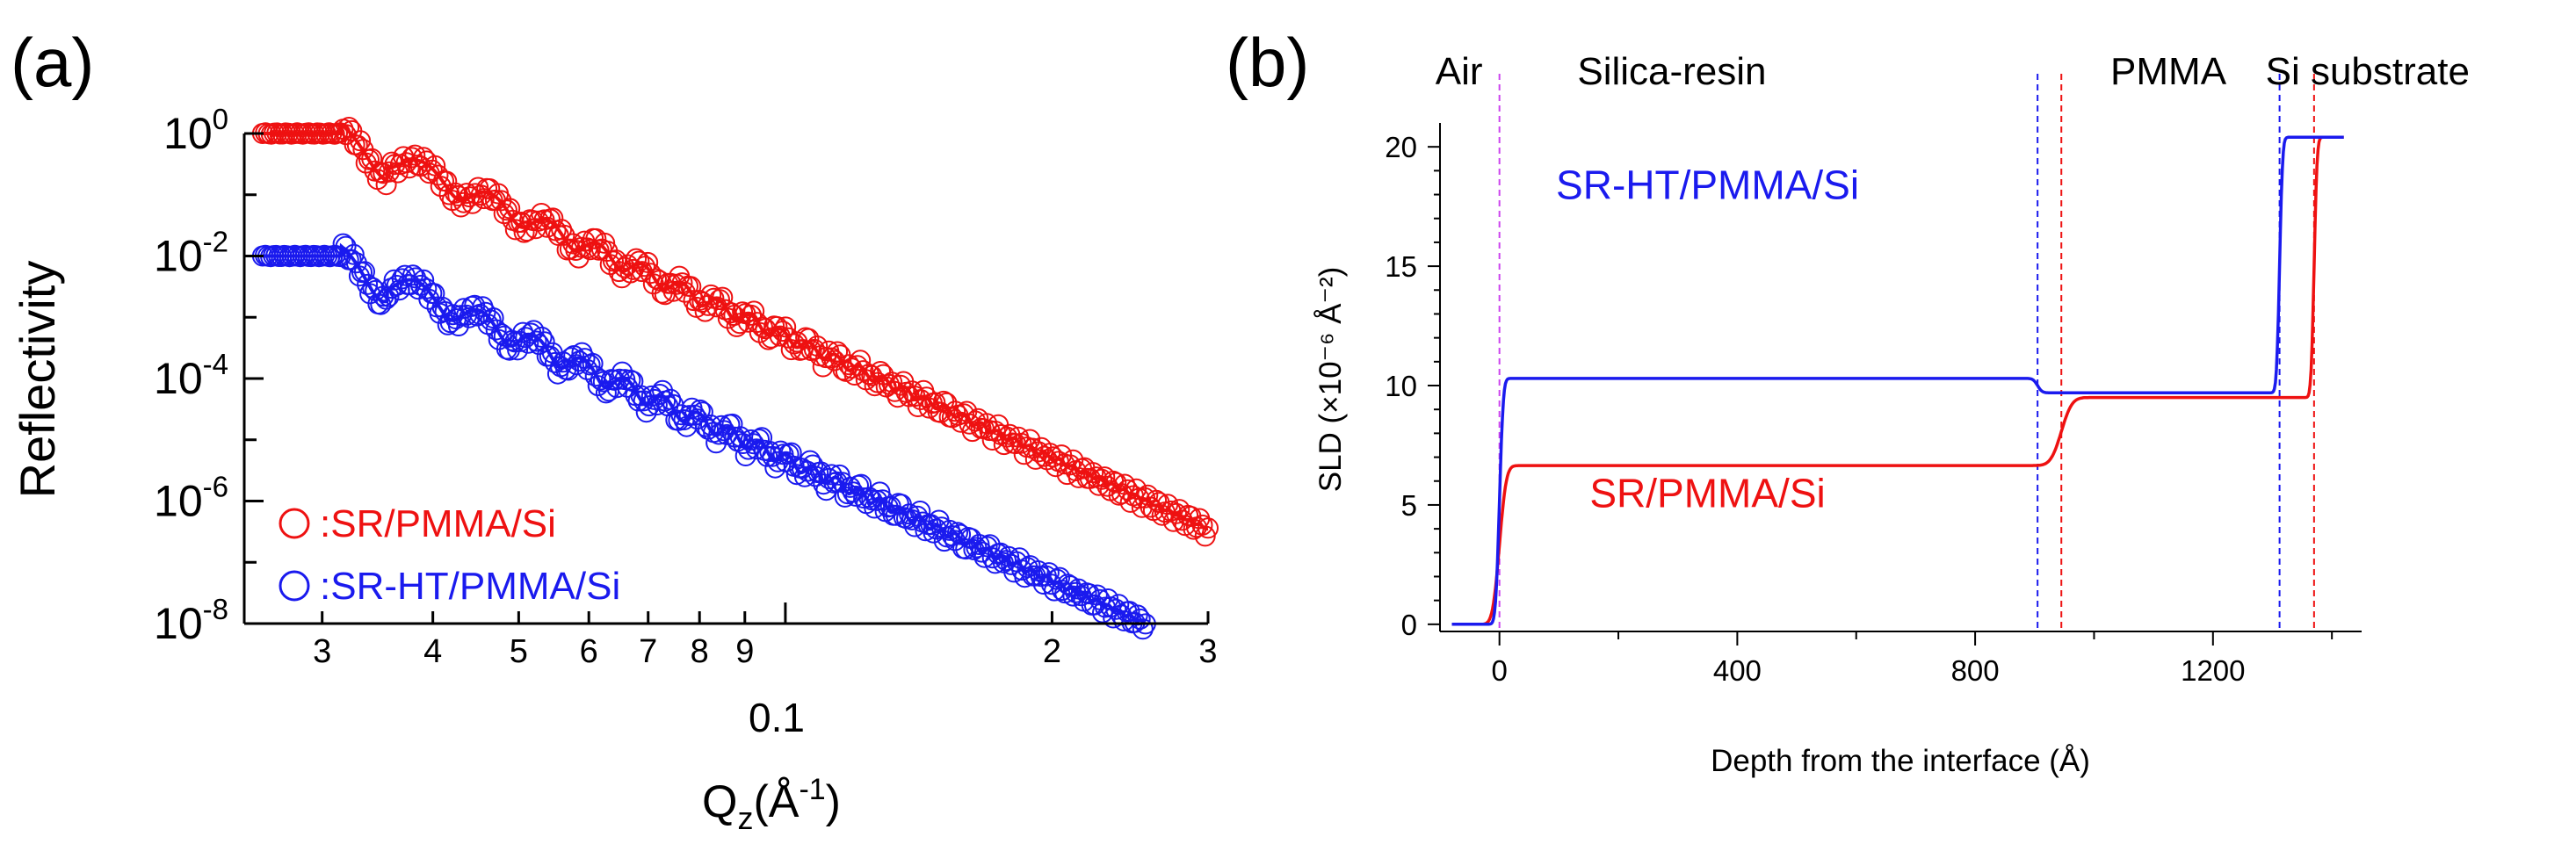  Describe the element at coordinates (470, 586) in the screenshot. I see `legend-label-sr-ht-pmma-si: :SR-HT/PMMA/Si` at that location.